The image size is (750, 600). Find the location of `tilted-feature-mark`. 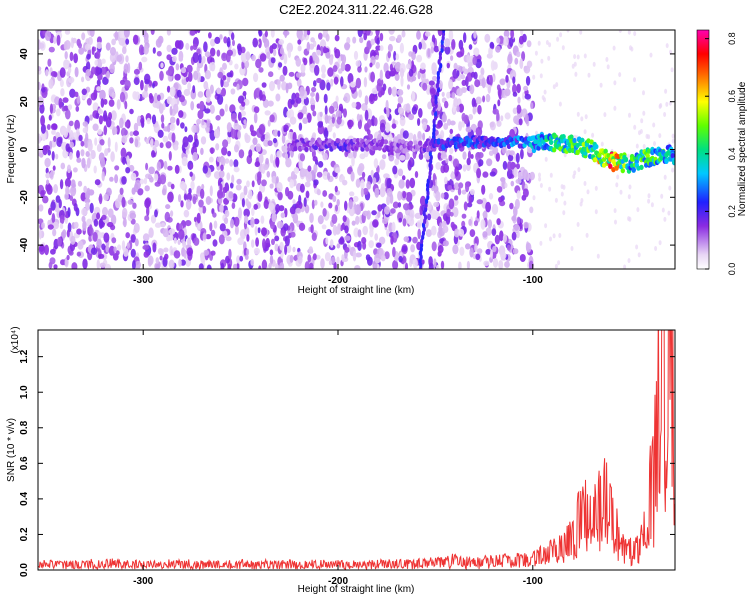

tilted-feature-mark is located at coordinates (434, 109).